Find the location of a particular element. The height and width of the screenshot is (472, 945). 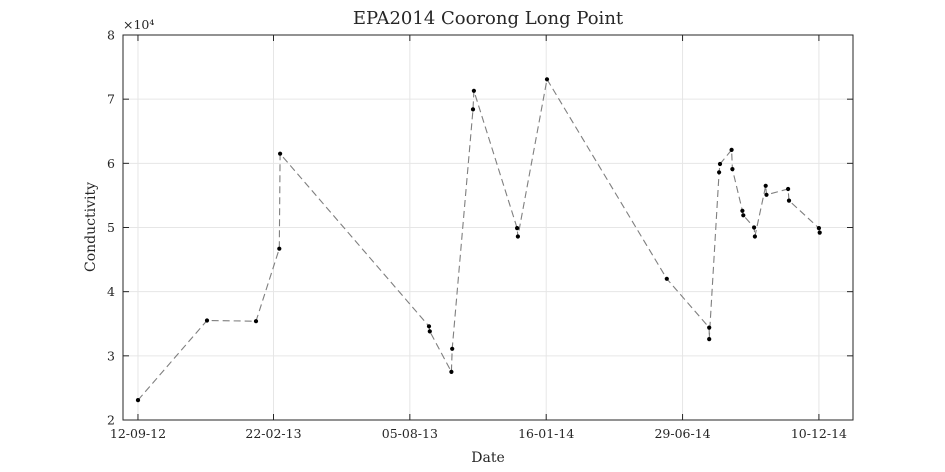

y-tick-label: 2 is located at coordinates (111, 420).